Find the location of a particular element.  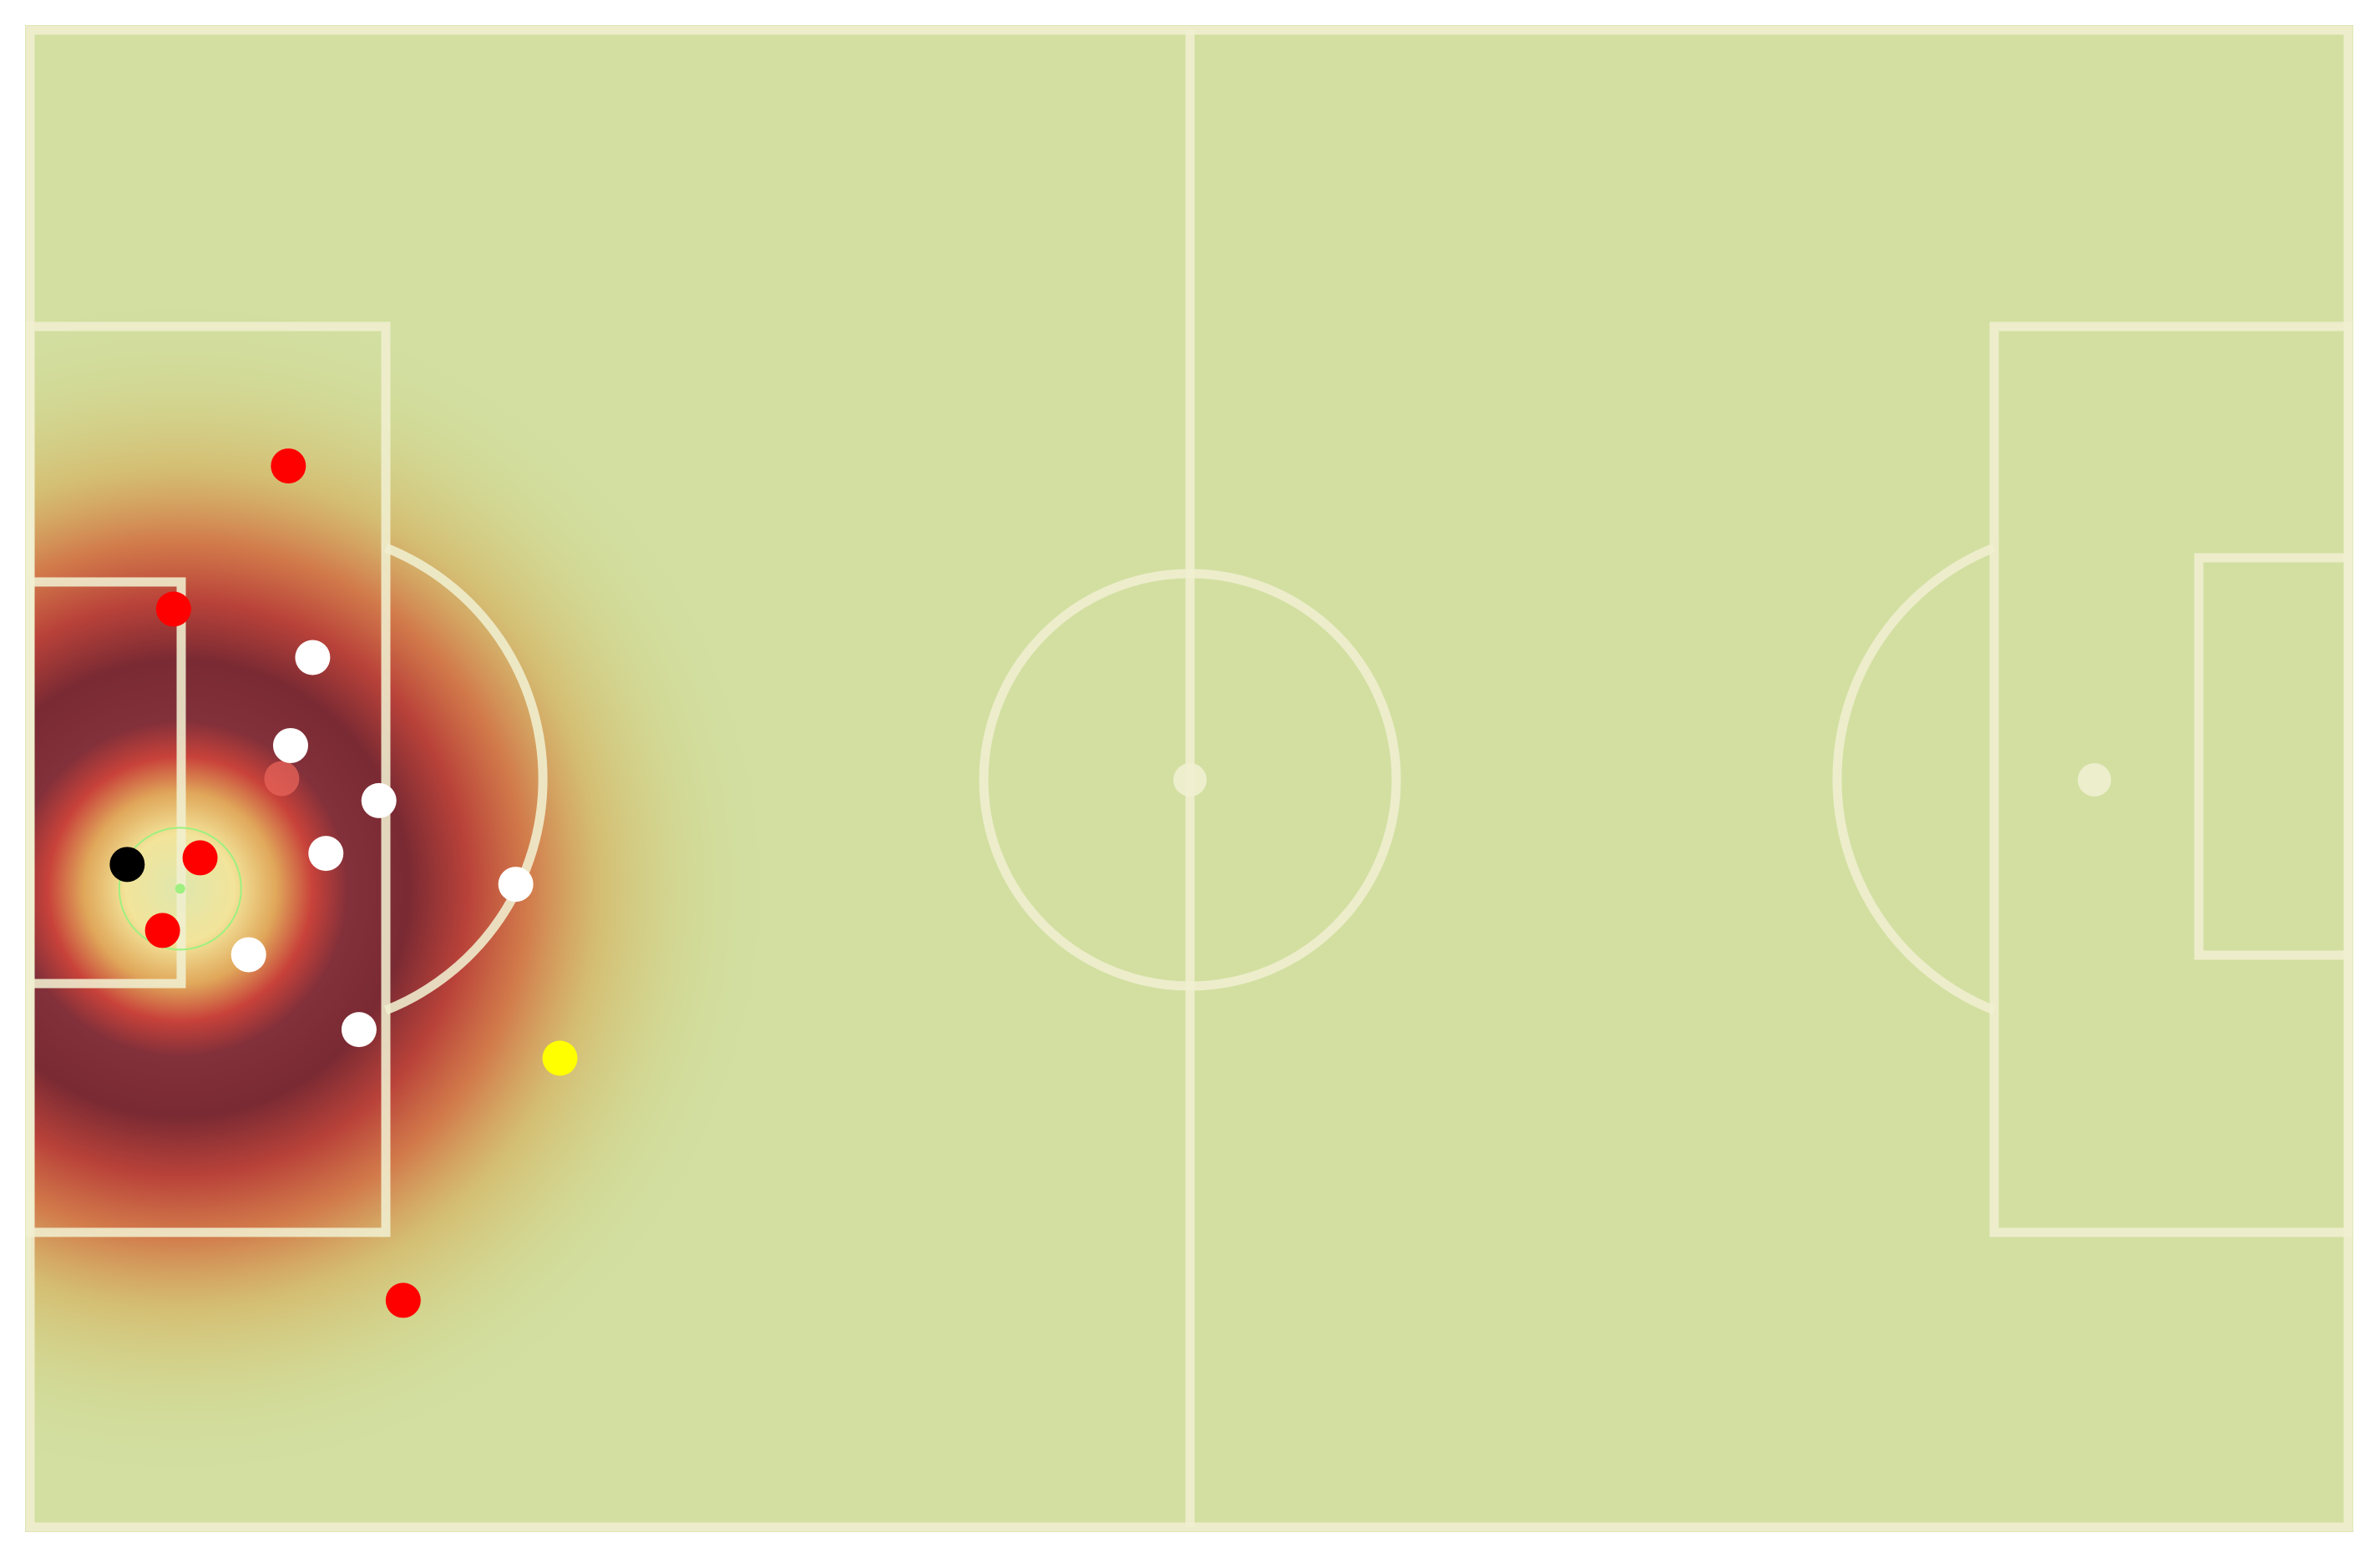

right-penalty-spot is located at coordinates (2094, 780).